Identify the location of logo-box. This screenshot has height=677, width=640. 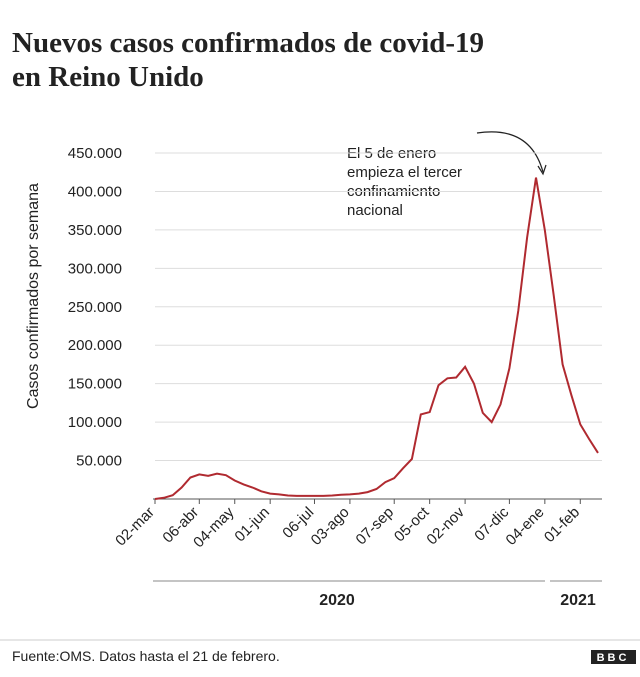
(613, 657).